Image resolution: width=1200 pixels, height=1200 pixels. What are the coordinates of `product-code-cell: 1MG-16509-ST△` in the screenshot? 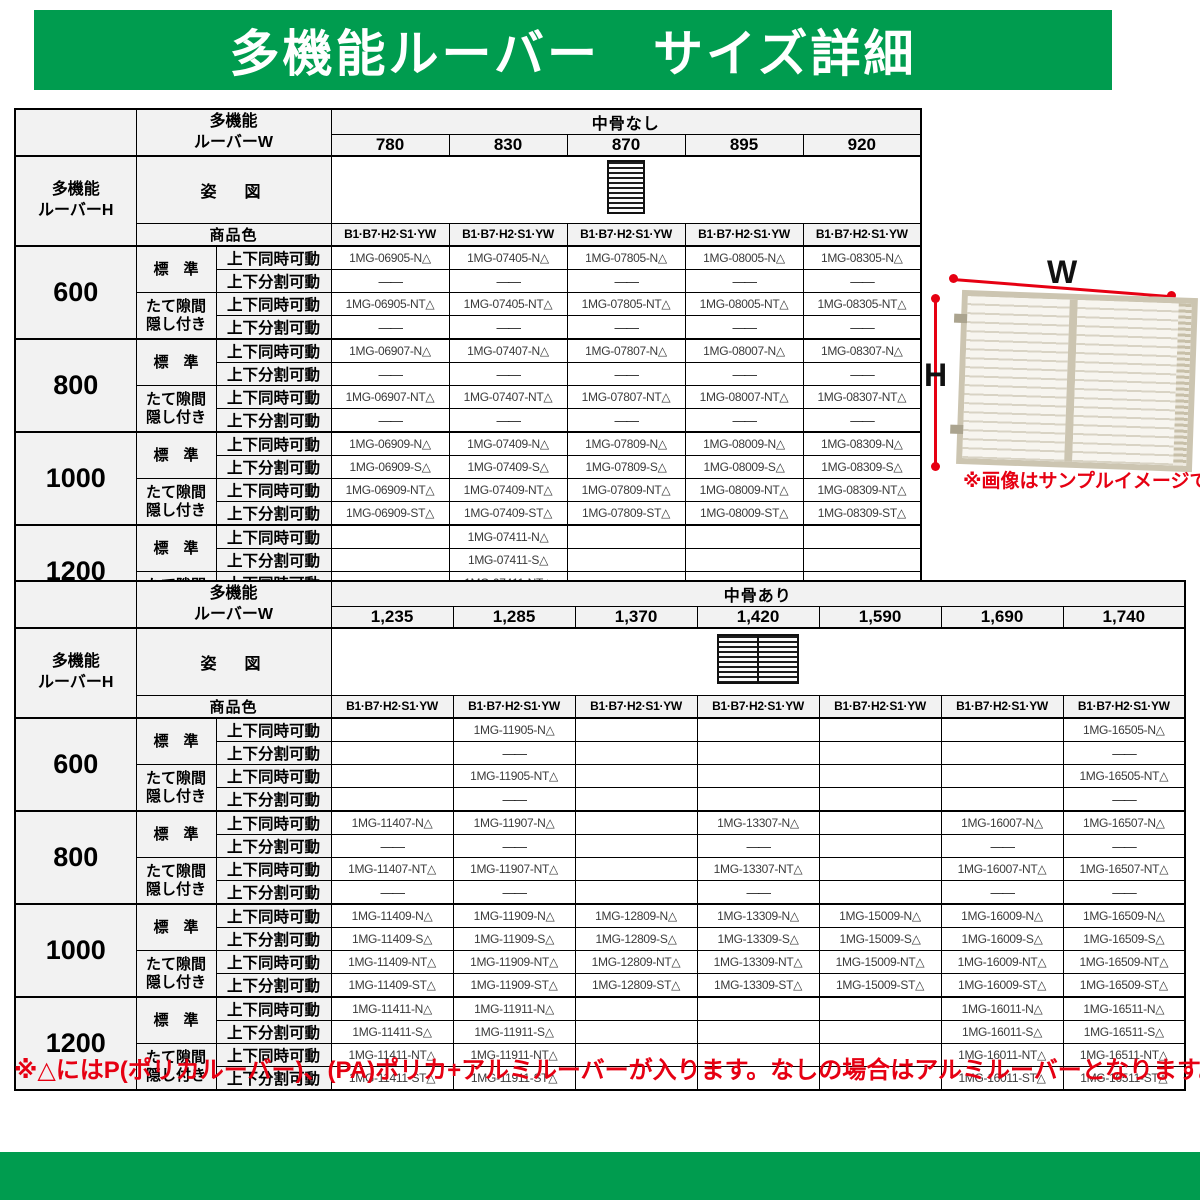 It's located at (1124, 985).